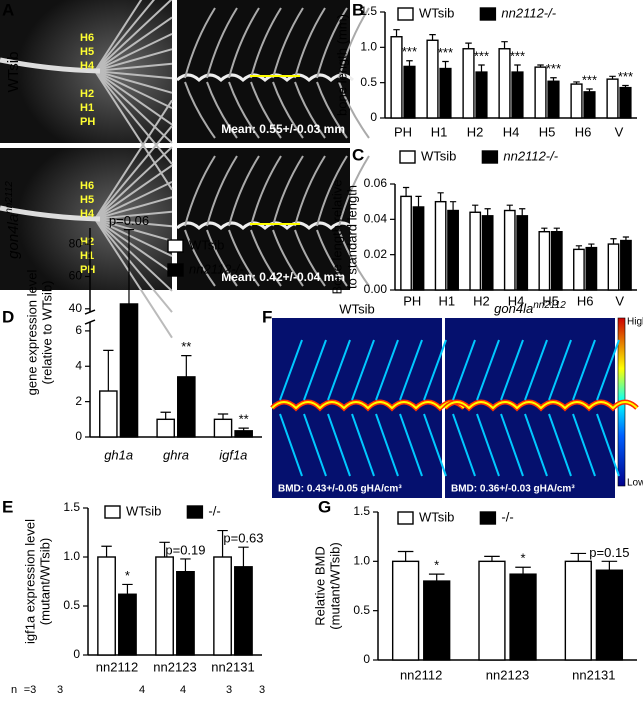 This screenshot has height=703, width=643. What do you see at coordinates (185, 549) in the screenshot?
I see `annotation: p=0.19` at bounding box center [185, 549].